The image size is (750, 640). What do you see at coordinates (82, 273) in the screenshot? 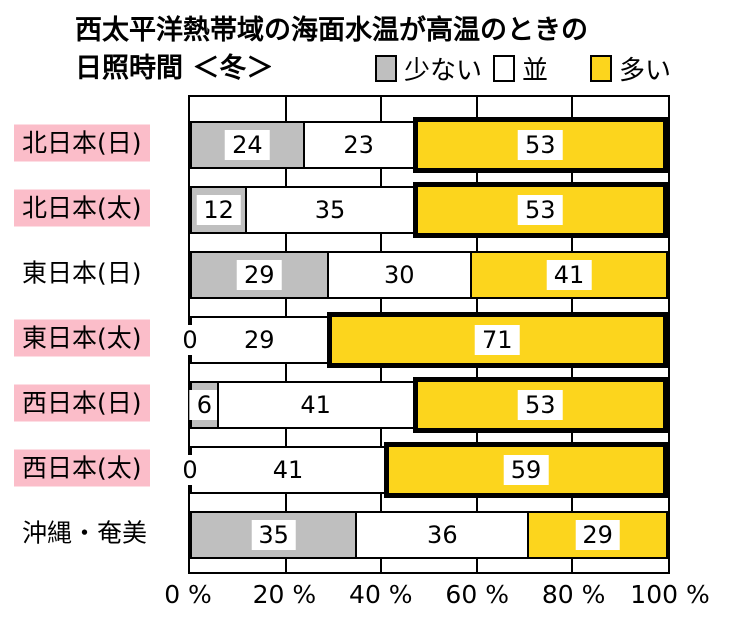
I see `category-label: 東日本(日)` at bounding box center [82, 273].